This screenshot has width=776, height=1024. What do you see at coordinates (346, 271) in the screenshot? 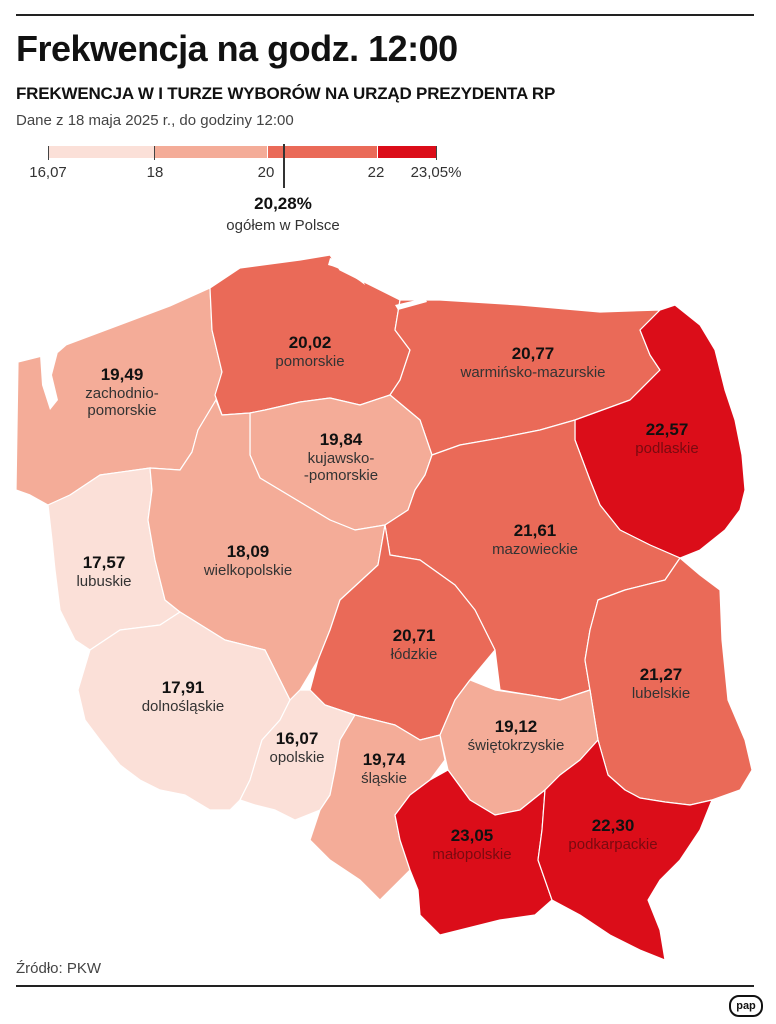
I see `hel-peninsula-gap` at bounding box center [346, 271].